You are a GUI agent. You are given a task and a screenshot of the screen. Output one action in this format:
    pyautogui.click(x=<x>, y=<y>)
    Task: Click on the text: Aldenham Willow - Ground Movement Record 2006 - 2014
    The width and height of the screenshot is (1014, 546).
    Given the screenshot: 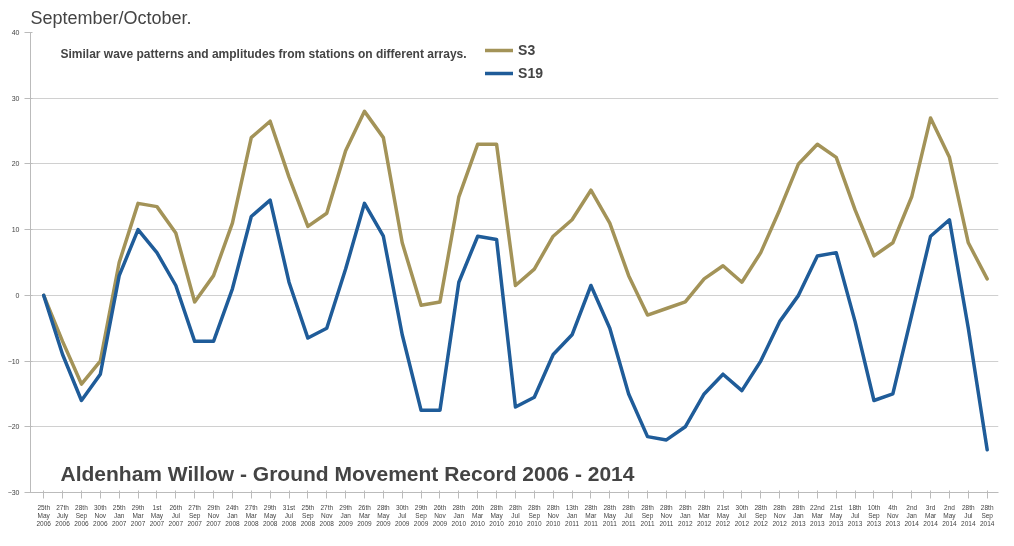 What is the action you would take?
    pyautogui.click(x=347, y=473)
    